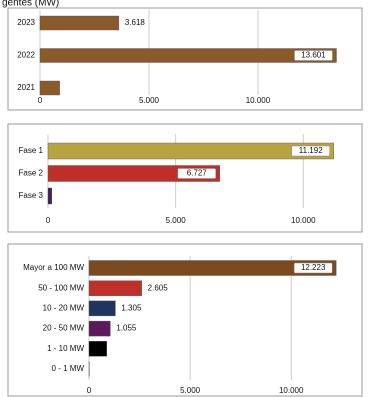 The image size is (372, 397). What do you see at coordinates (158, 287) in the screenshot?
I see `value-label: 2.605` at bounding box center [158, 287].